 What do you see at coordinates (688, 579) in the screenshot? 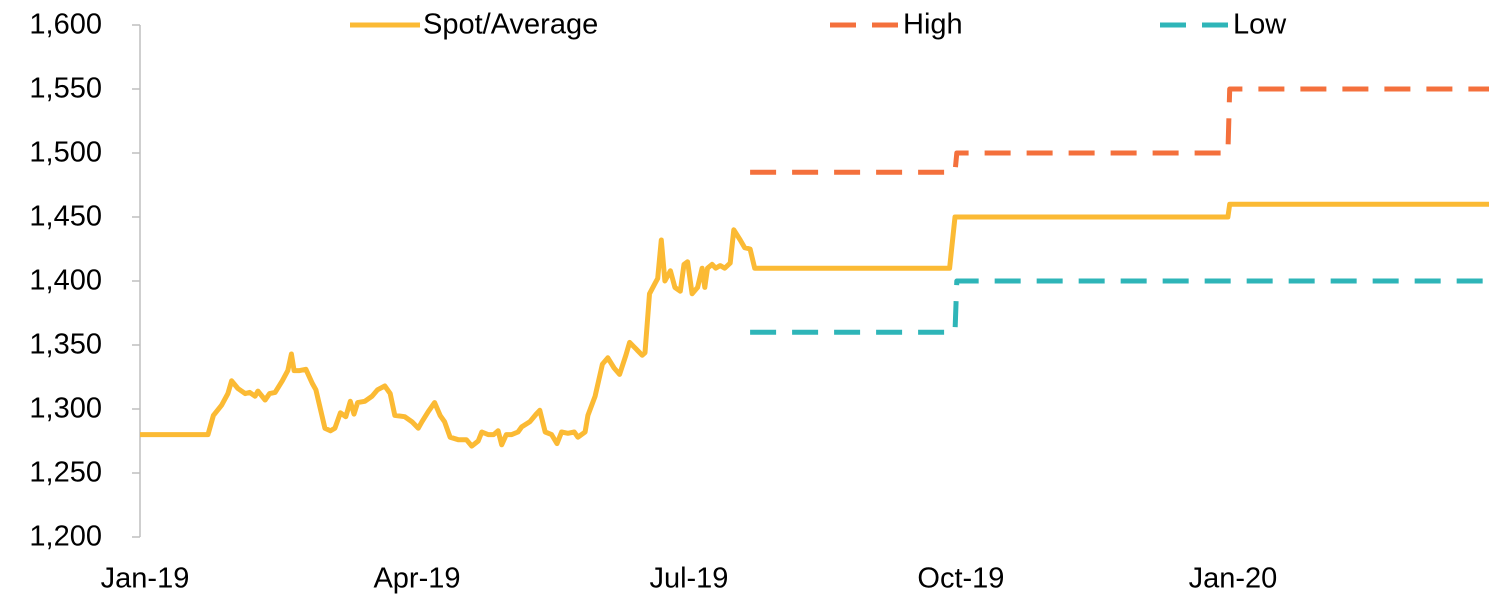
I see `x-tick-label: Jul-19` at bounding box center [688, 579].